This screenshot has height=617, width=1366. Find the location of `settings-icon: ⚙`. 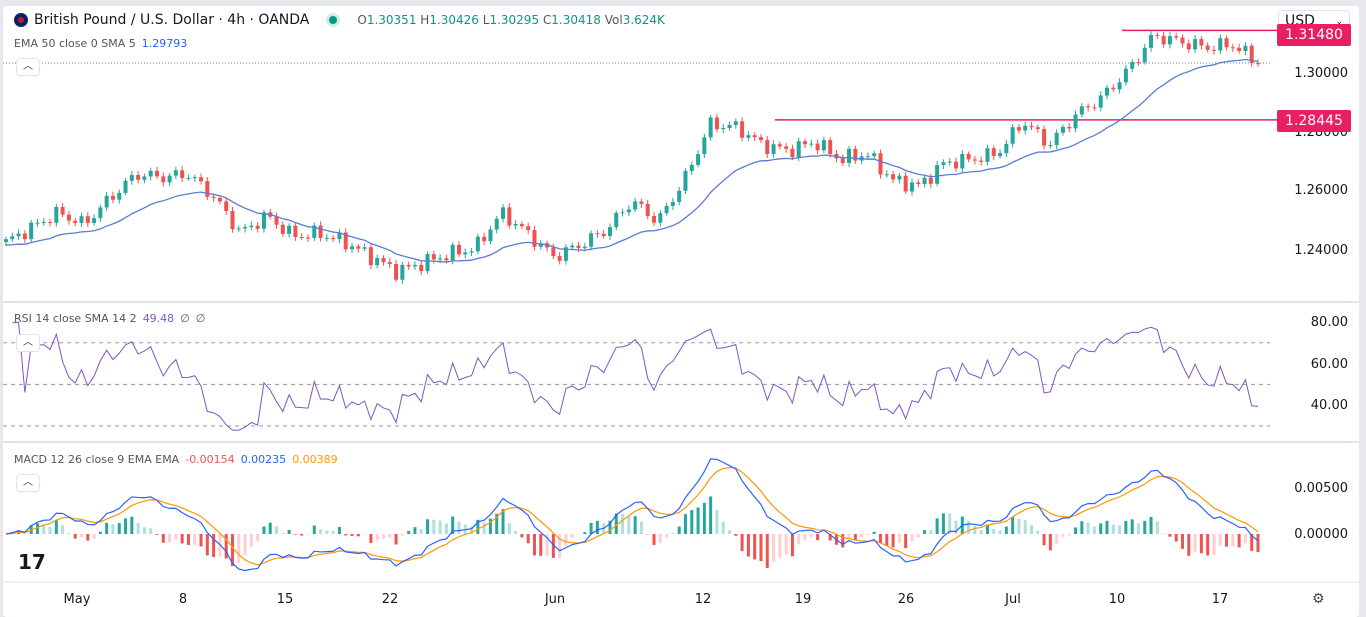

settings-icon: ⚙ is located at coordinates (1318, 599).